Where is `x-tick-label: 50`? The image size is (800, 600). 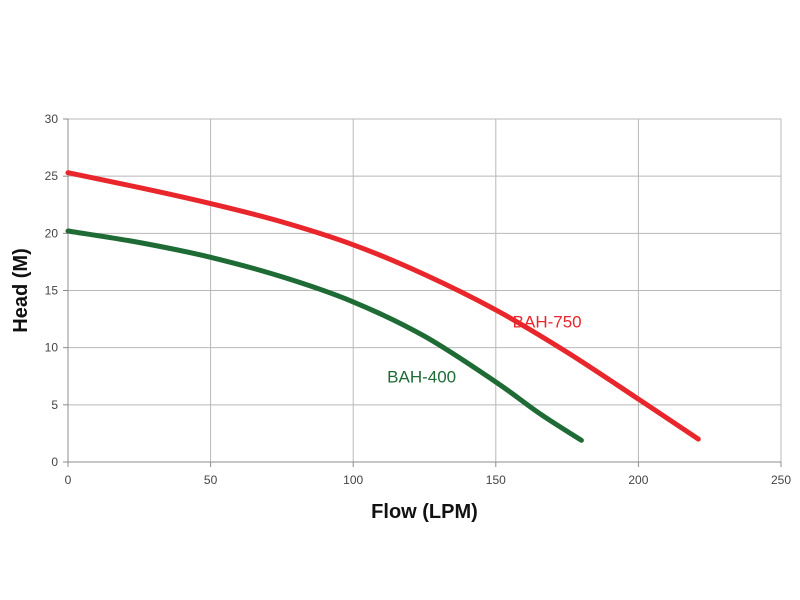 x-tick-label: 50 is located at coordinates (211, 480).